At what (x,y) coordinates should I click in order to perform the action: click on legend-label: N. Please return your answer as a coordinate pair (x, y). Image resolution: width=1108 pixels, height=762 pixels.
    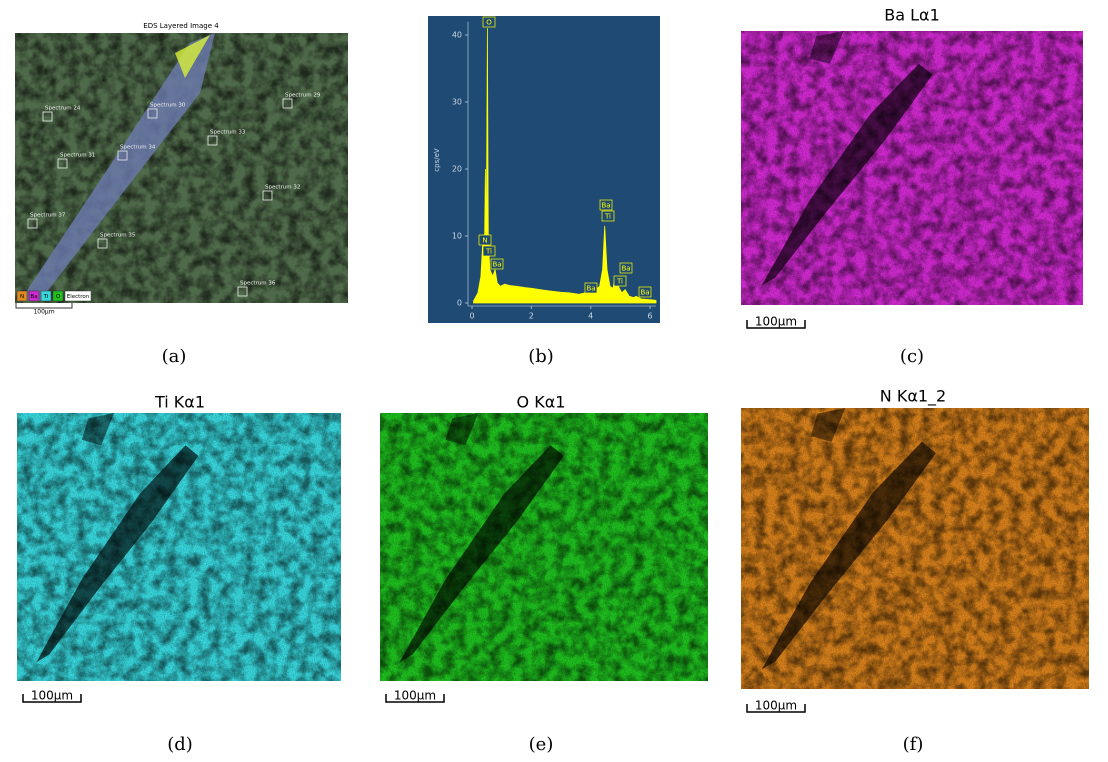
    Looking at the image, I should click on (22, 297).